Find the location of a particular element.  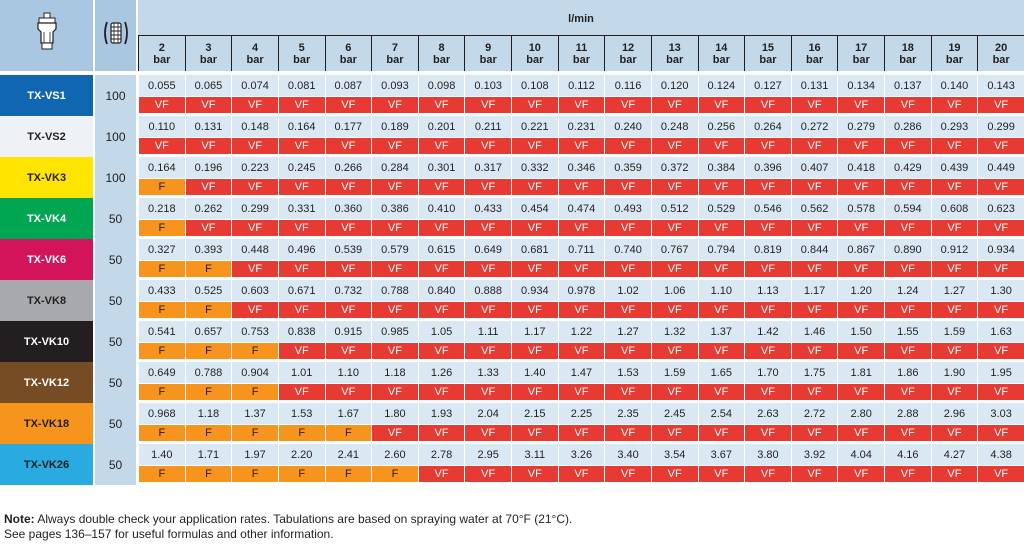

flow-value-cell: 1.10 is located at coordinates (721, 291).